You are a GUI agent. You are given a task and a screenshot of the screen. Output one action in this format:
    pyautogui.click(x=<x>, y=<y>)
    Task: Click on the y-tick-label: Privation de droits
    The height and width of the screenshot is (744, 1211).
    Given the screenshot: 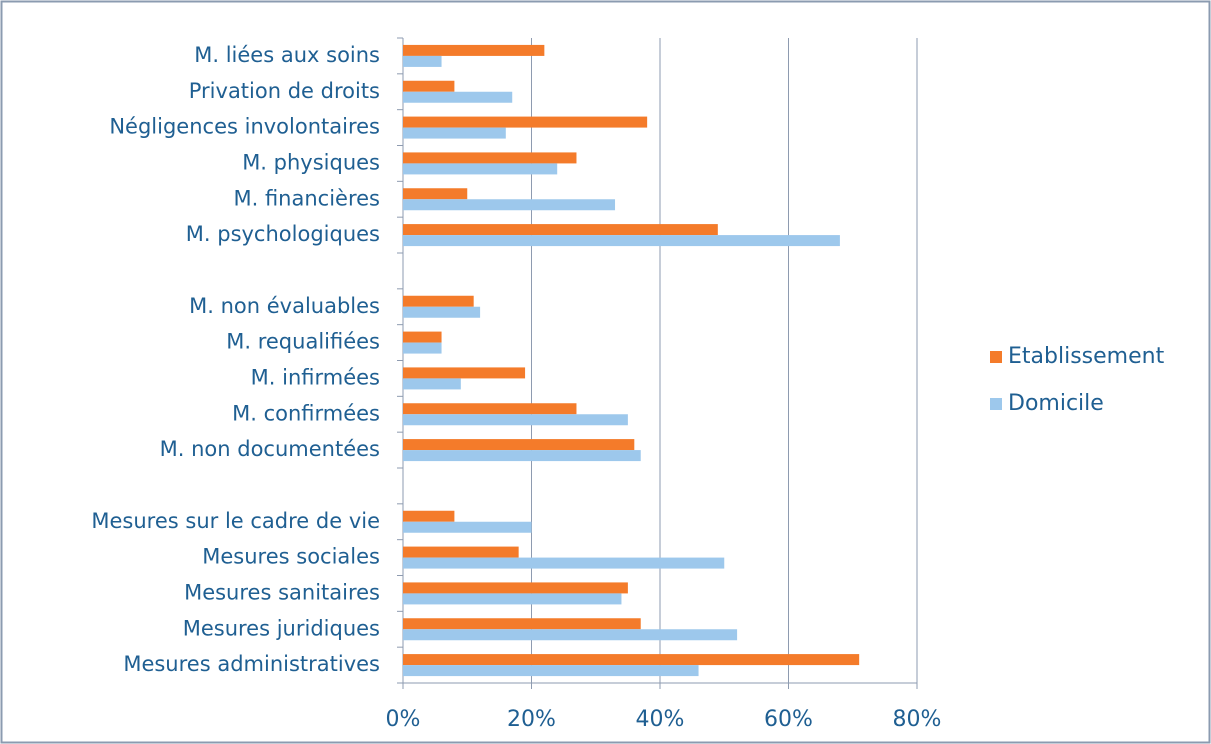 What is the action you would take?
    pyautogui.click(x=284, y=91)
    